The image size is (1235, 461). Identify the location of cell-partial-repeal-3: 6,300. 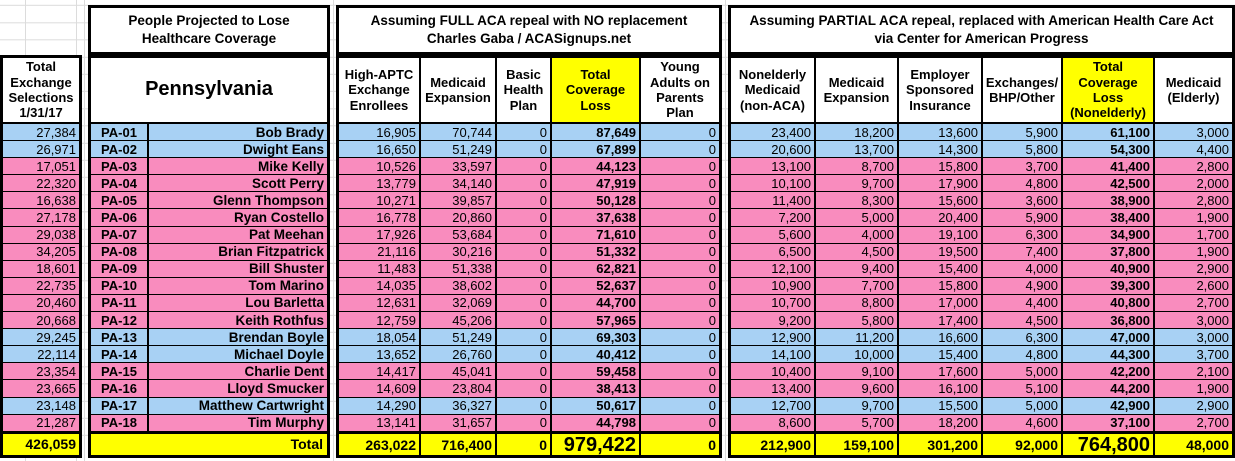
(1023, 234).